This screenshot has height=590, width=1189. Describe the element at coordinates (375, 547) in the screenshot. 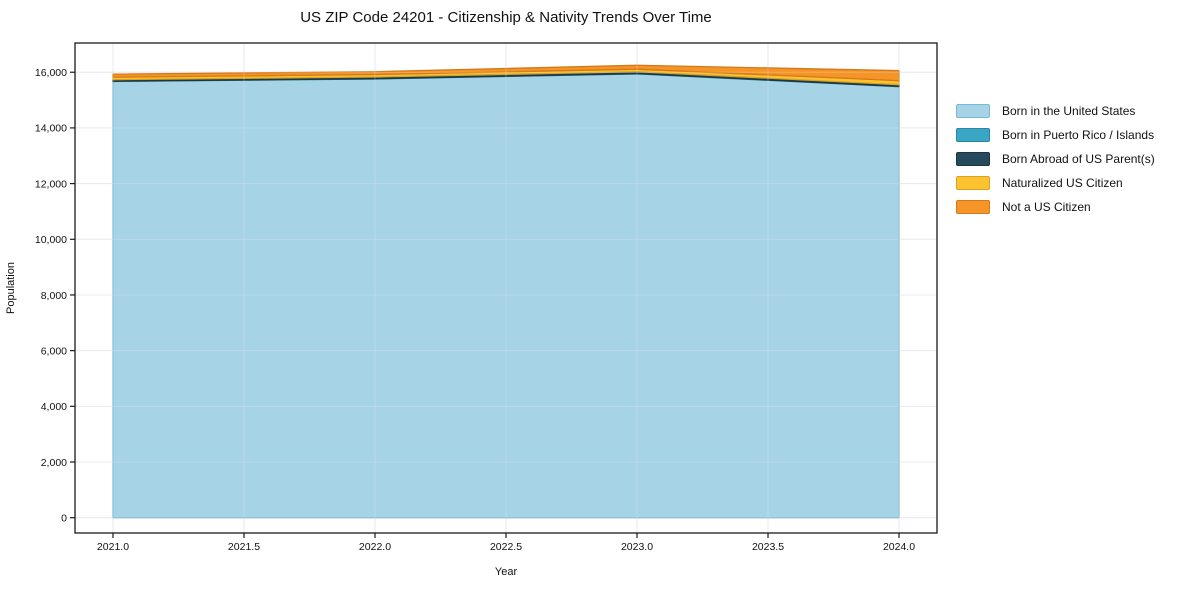

I see `x-tick-label: 2022.0` at that location.